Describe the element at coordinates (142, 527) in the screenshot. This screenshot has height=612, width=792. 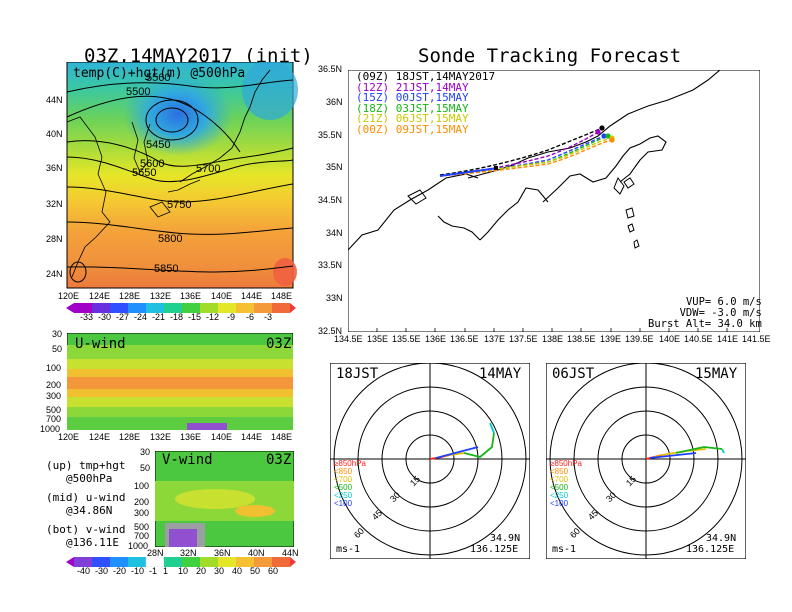
I see `pressure-label: 500` at that location.